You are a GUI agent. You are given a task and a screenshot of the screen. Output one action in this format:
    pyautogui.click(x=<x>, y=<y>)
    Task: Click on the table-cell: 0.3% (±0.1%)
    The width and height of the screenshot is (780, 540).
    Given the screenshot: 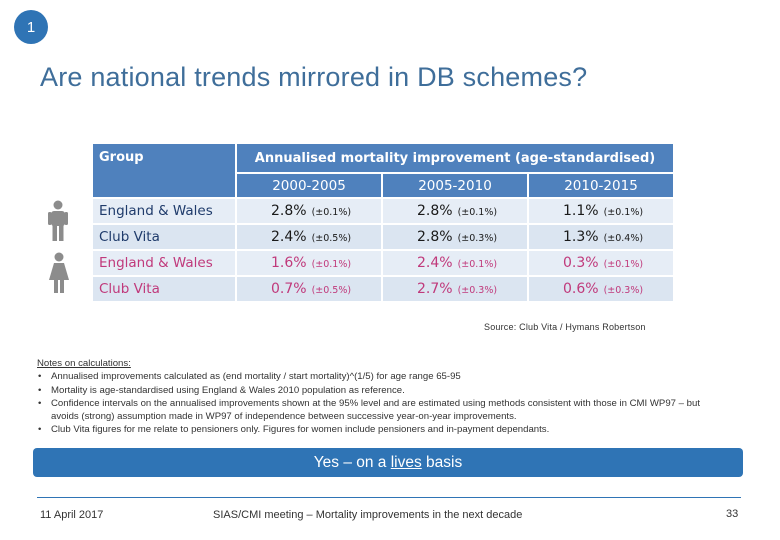 What is the action you would take?
    pyautogui.click(x=601, y=263)
    